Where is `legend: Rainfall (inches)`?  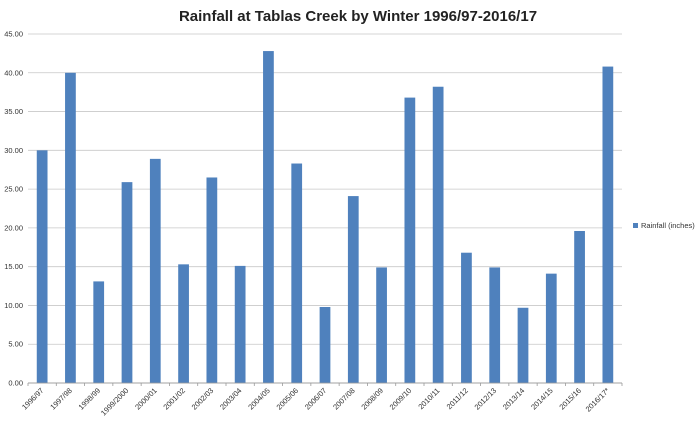
legend: Rainfall (inches) is located at coordinates (664, 225).